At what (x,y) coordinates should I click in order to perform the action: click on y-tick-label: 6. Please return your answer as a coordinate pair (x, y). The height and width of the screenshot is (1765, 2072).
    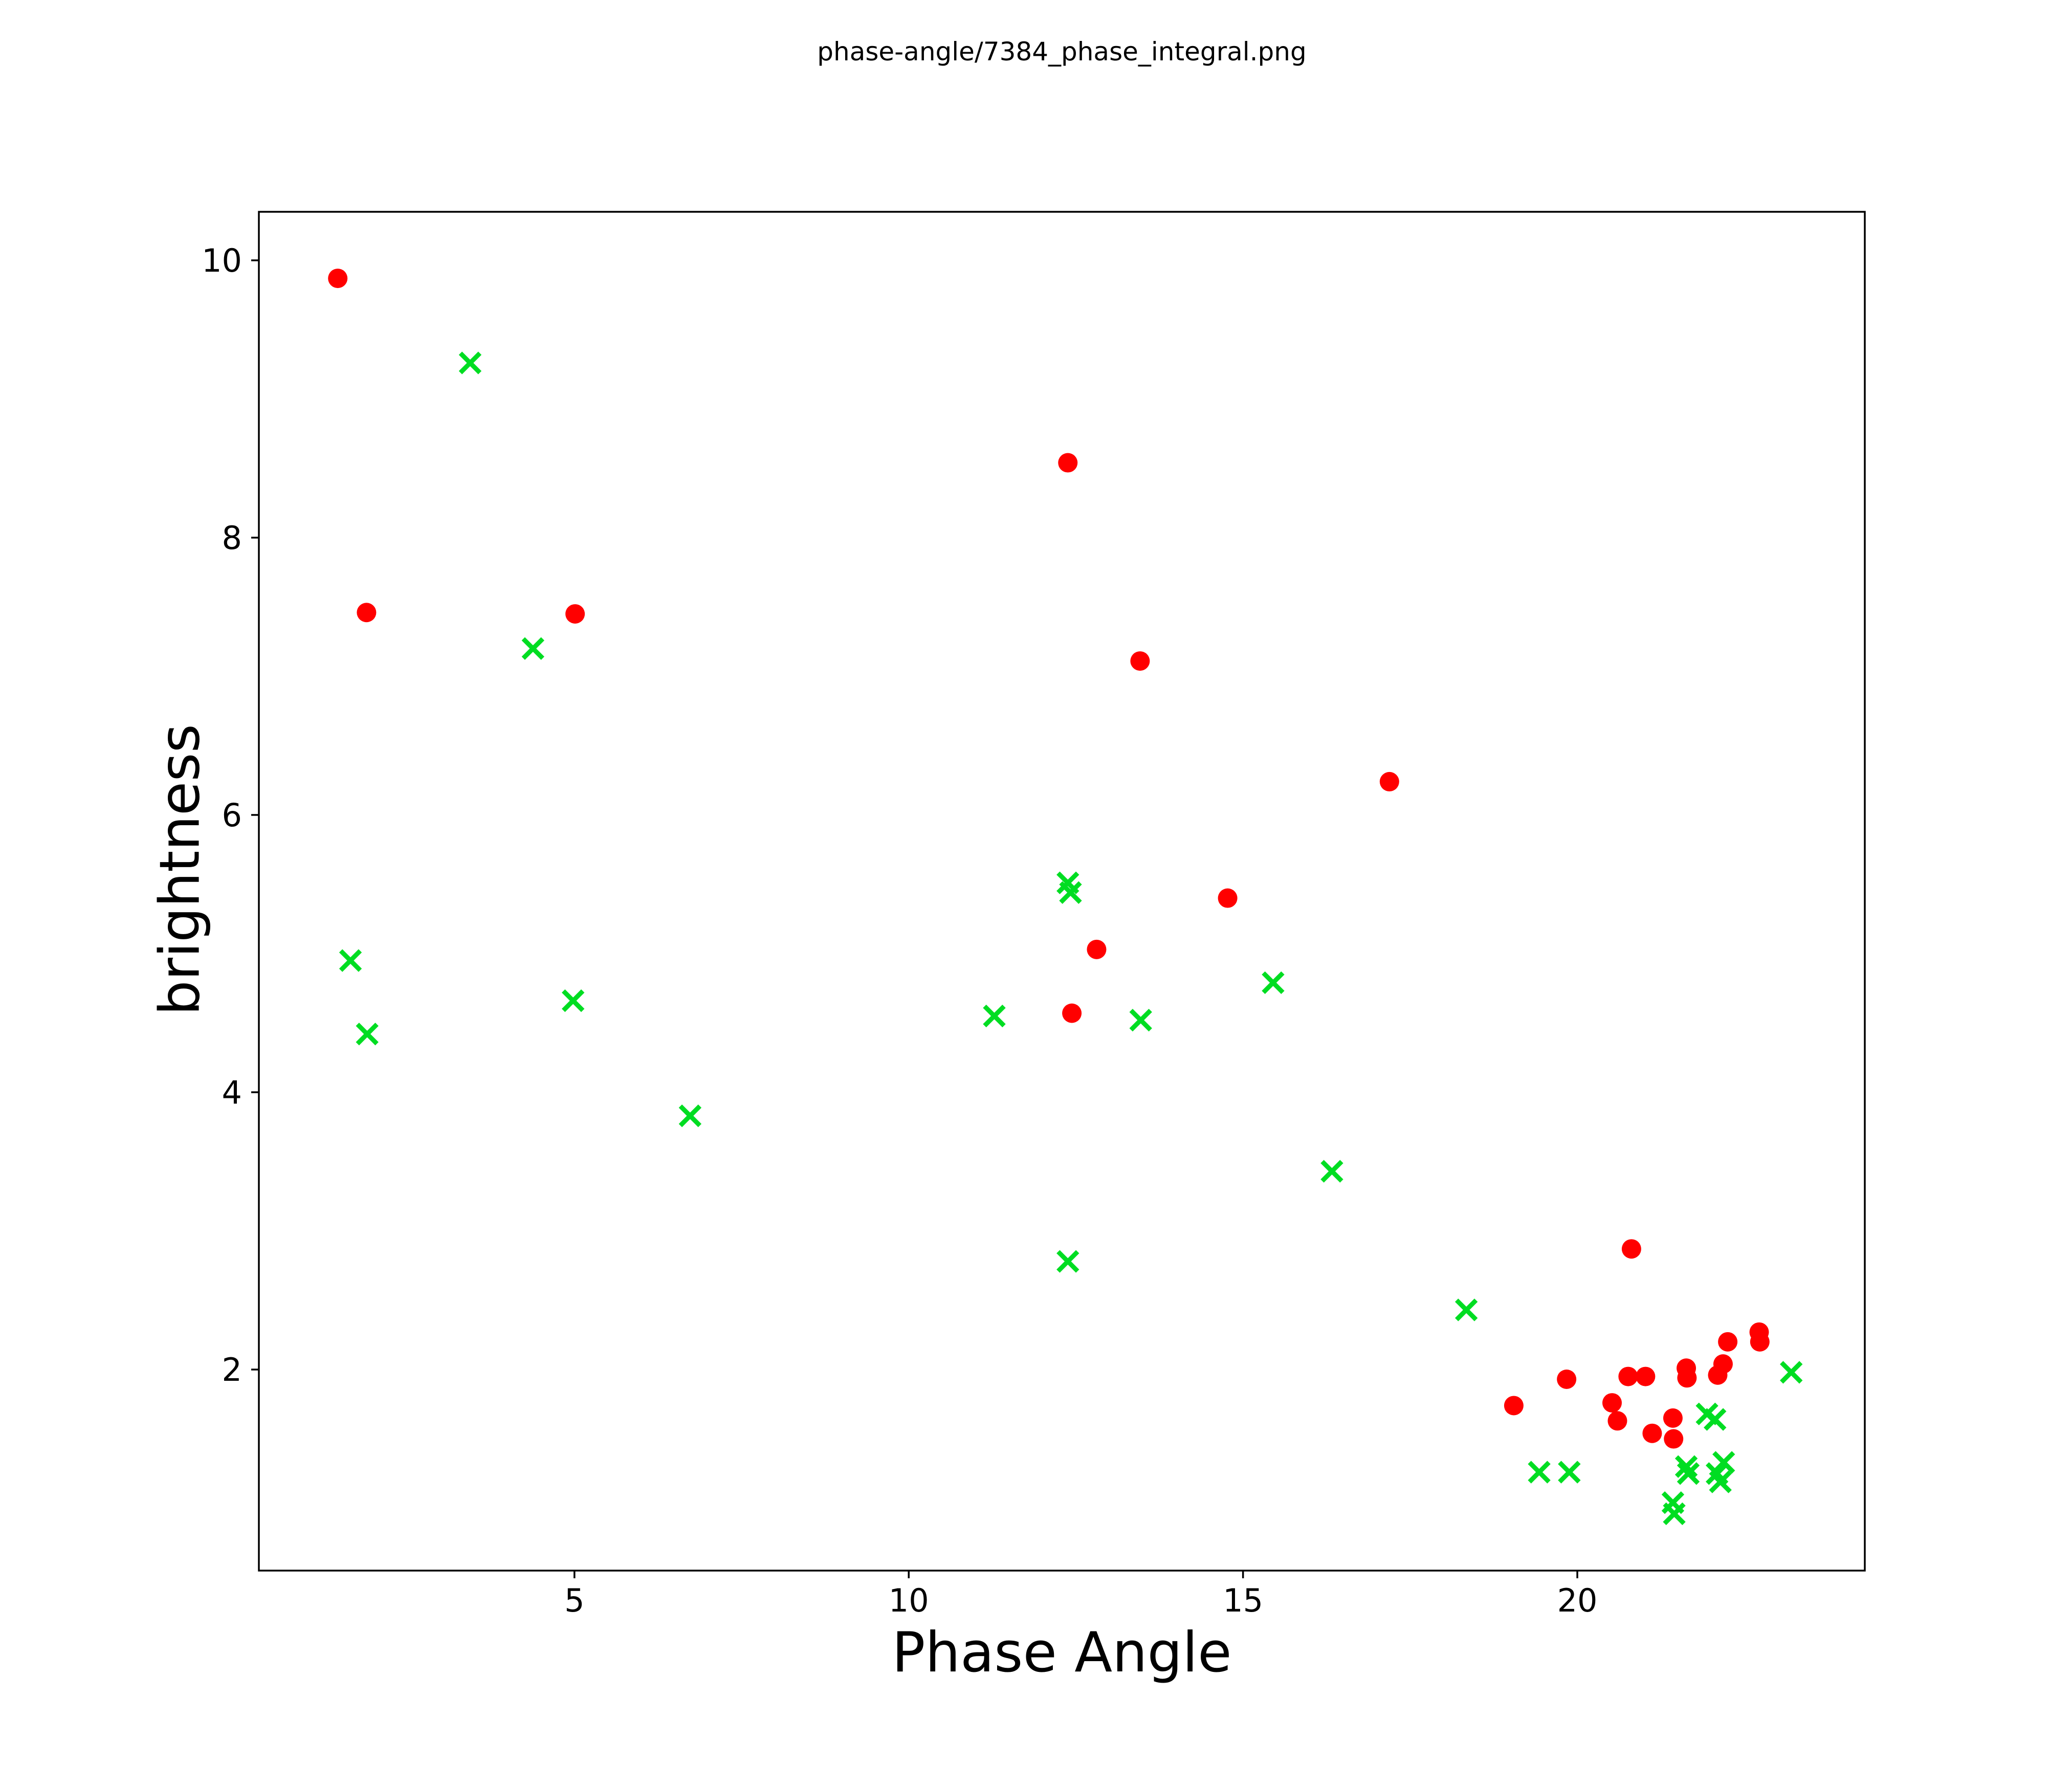
    Looking at the image, I should click on (232, 816).